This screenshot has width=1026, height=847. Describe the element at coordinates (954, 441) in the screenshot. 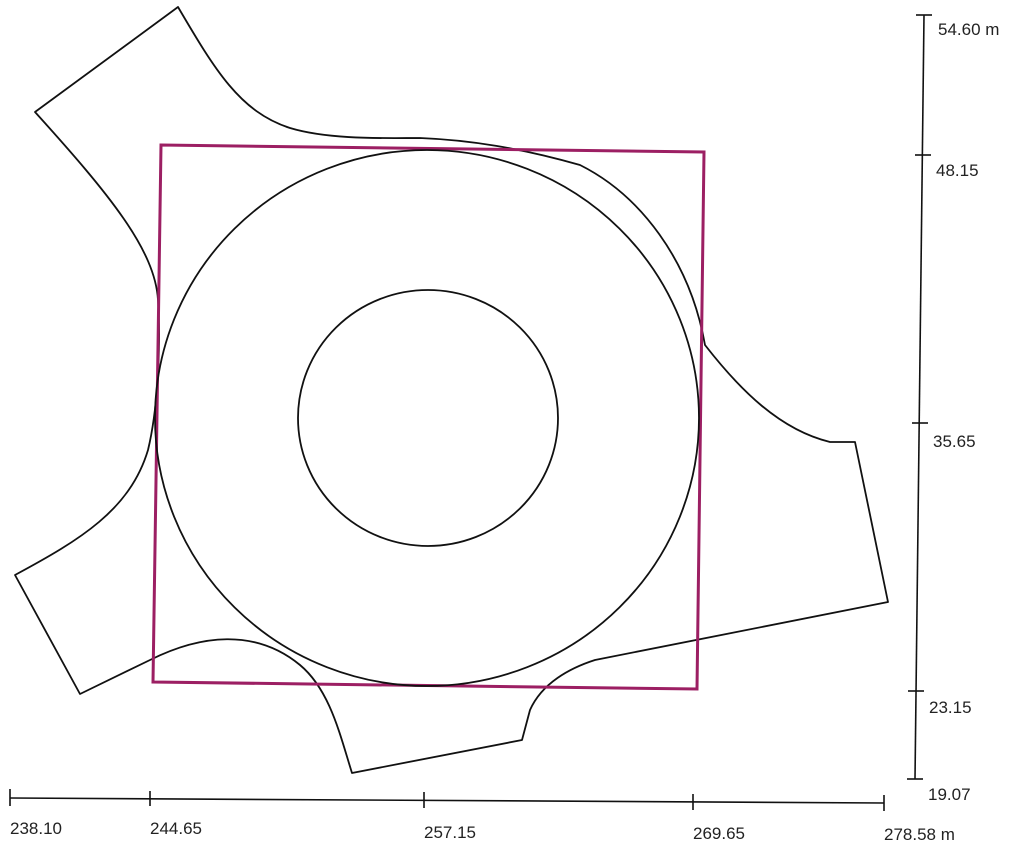

I see `y-tick-label: 35.65` at that location.